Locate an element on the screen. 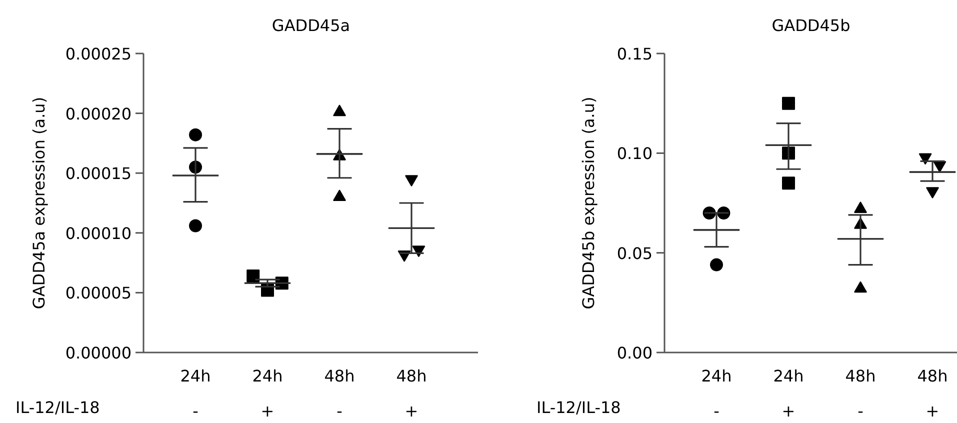 The width and height of the screenshot is (957, 423). y-tick-label: 0.10 is located at coordinates (634, 154).